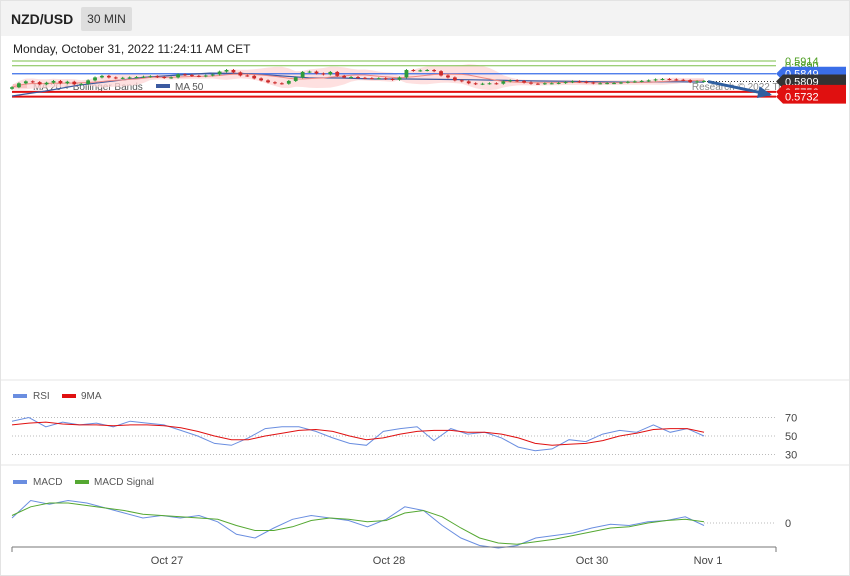  What do you see at coordinates (132, 49) in the screenshot?
I see `datetime-label: Monday, October 31, 2022 11:24:11 AM CET` at bounding box center [132, 49].